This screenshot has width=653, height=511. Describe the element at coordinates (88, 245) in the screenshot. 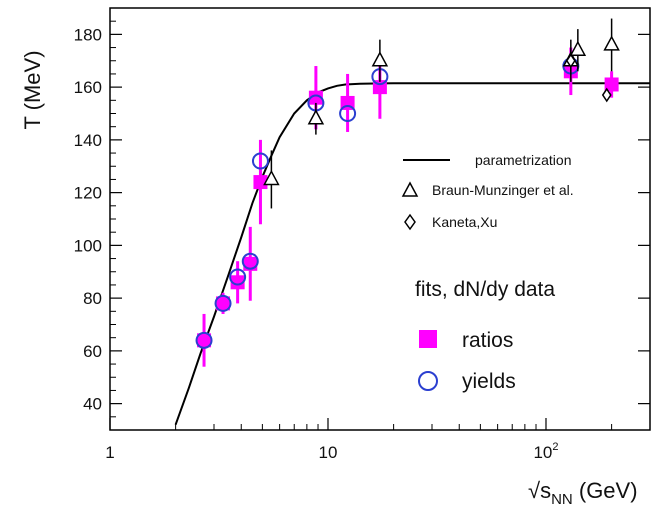

I see `y-tick-label: 100` at that location.